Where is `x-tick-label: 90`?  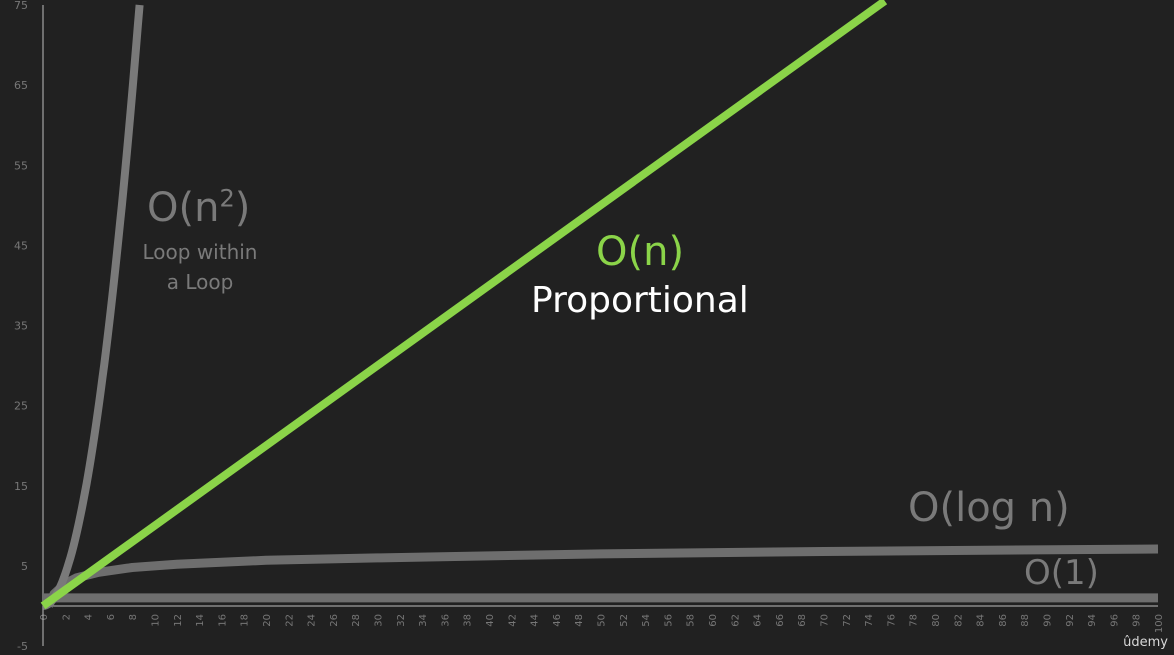 x-tick-label: 90 is located at coordinates (1048, 620).